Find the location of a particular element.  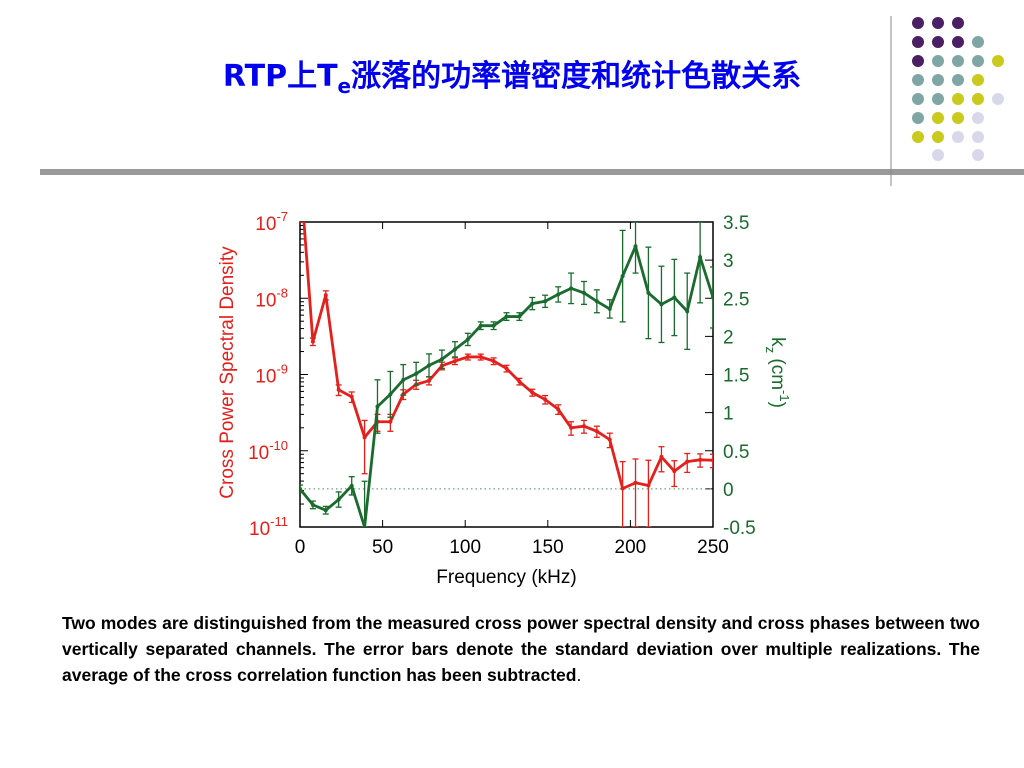

x-tick-label: 150 is located at coordinates (548, 547).